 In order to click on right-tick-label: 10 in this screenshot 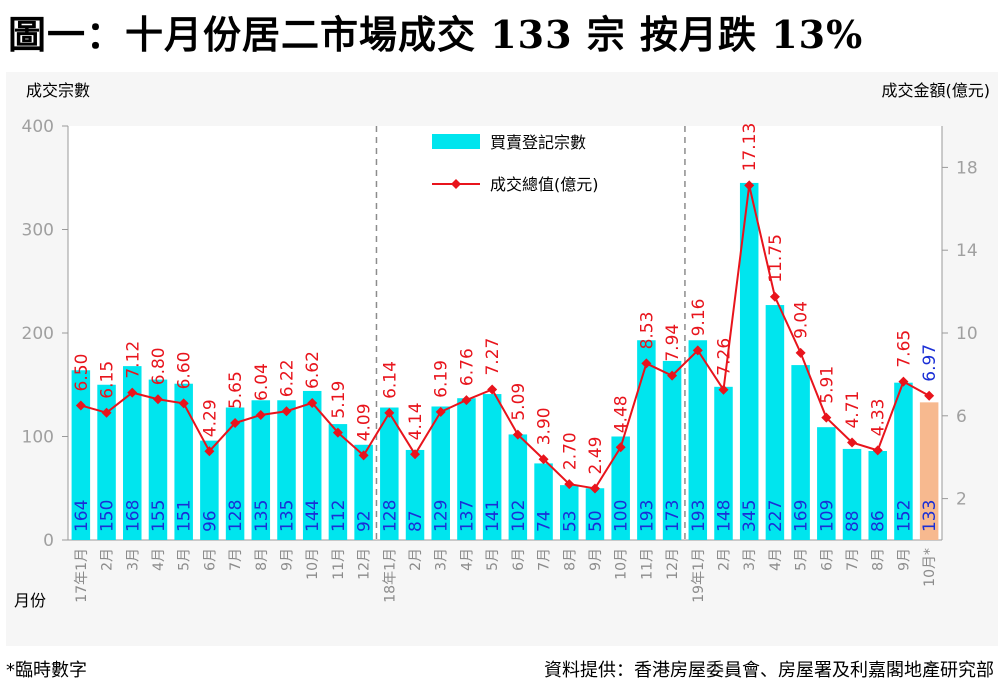, I will do `click(967, 334)`.